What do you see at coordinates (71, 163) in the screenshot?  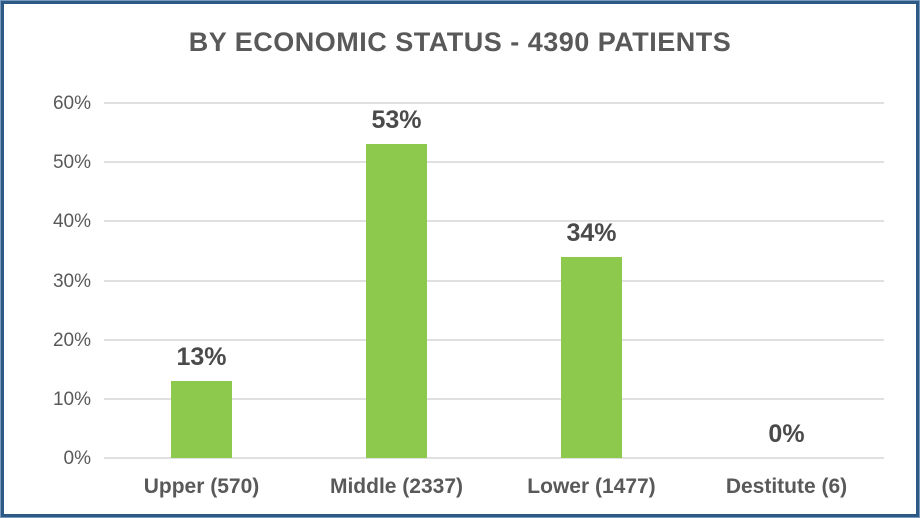 I see `y-axis-tick-label: 50%` at bounding box center [71, 163].